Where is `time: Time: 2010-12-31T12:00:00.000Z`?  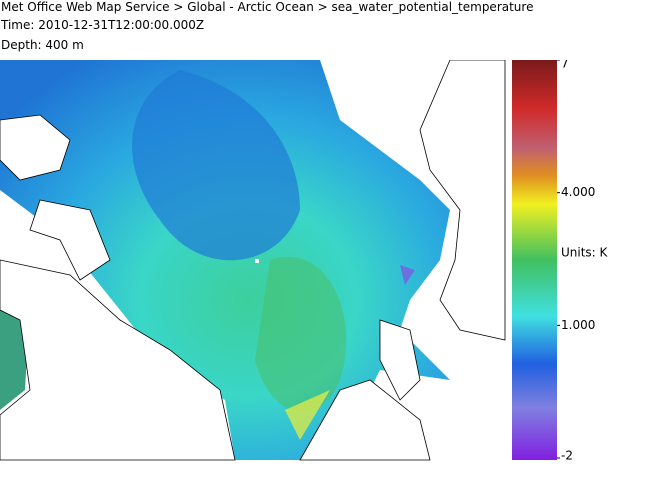 time: Time: 2010-12-31T12:00:00.000Z is located at coordinates (103, 25).